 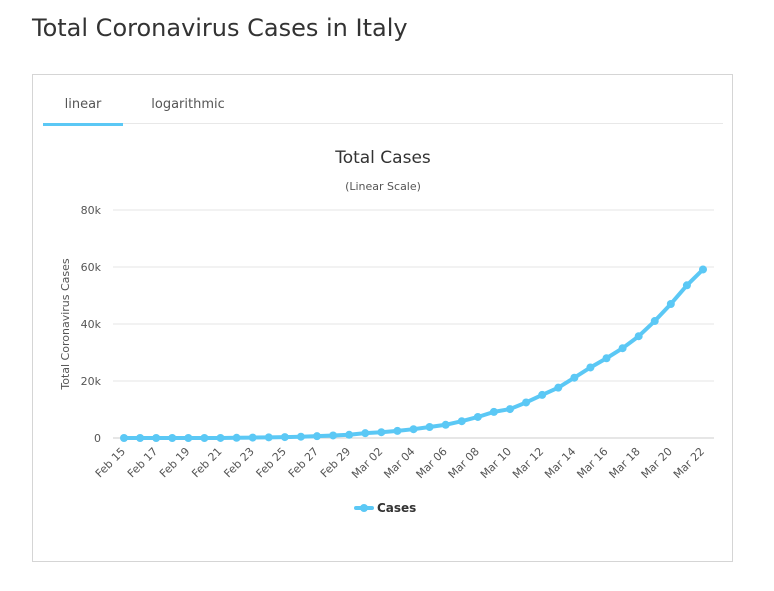 I want to click on y-tick-label: 80k, so click(x=91, y=210).